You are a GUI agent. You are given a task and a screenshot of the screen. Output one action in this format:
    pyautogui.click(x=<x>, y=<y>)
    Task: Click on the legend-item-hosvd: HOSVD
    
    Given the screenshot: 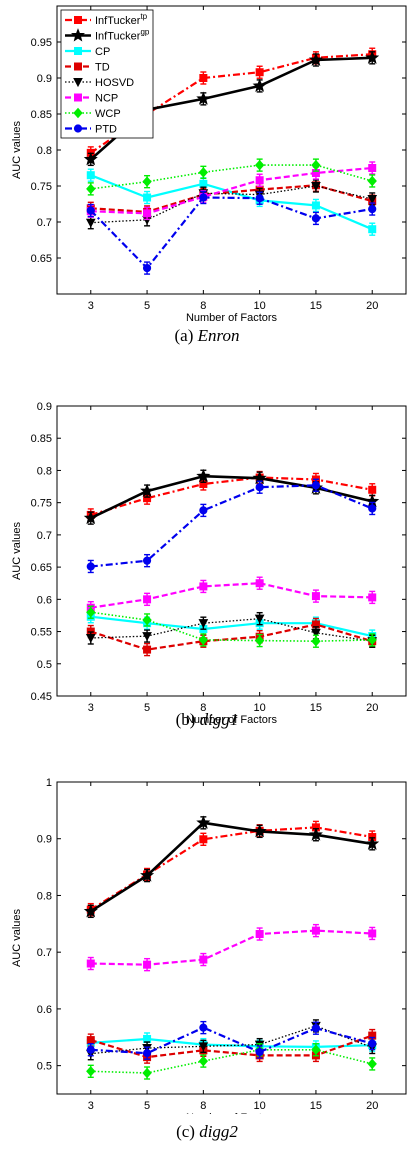 What is the action you would take?
    pyautogui.click(x=99, y=83)
    